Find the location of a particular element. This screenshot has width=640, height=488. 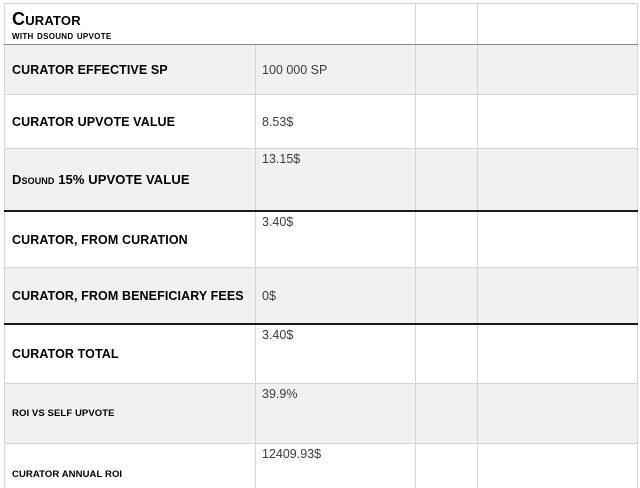

row-value: 13.15$ is located at coordinates (335, 180).